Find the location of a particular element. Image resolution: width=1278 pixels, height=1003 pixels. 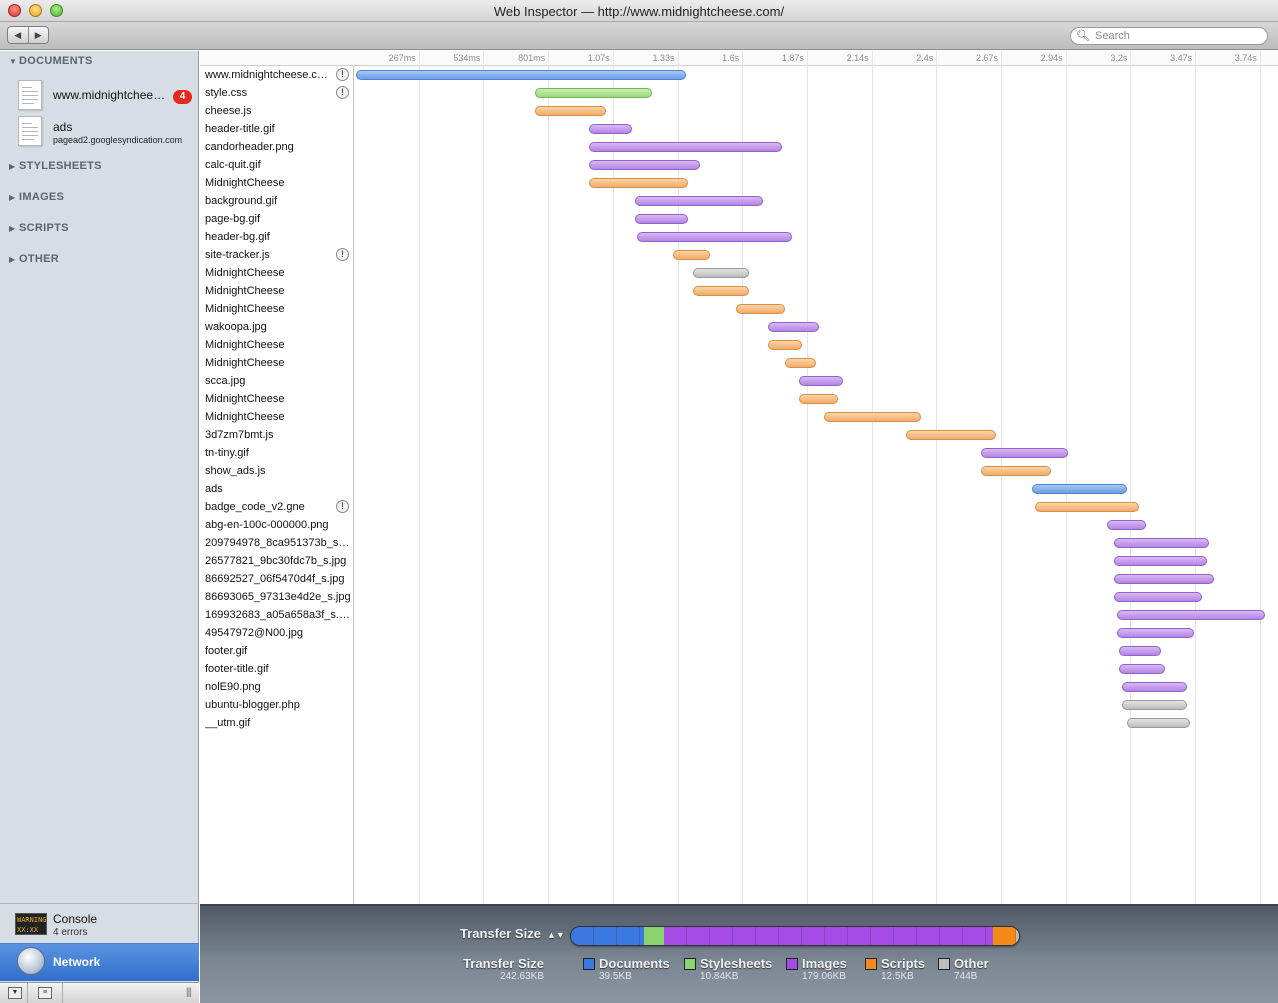

forward-button: ▶ is located at coordinates (38, 35).